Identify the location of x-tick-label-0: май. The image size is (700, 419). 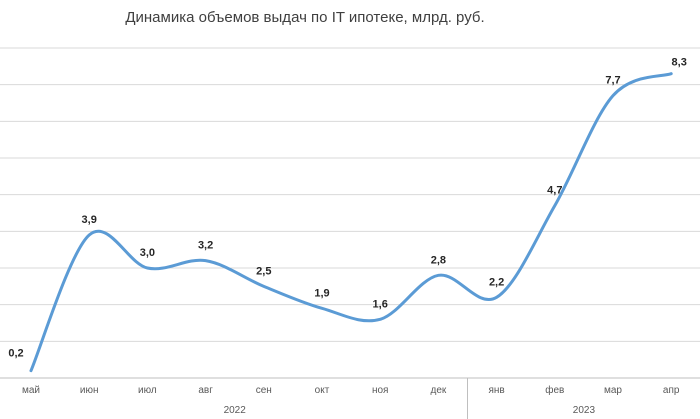
(31, 390).